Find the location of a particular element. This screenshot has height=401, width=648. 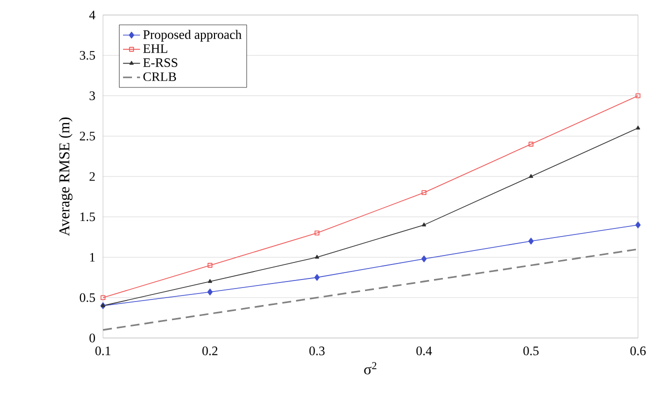

y-tick-label: 4 is located at coordinates (92, 15).